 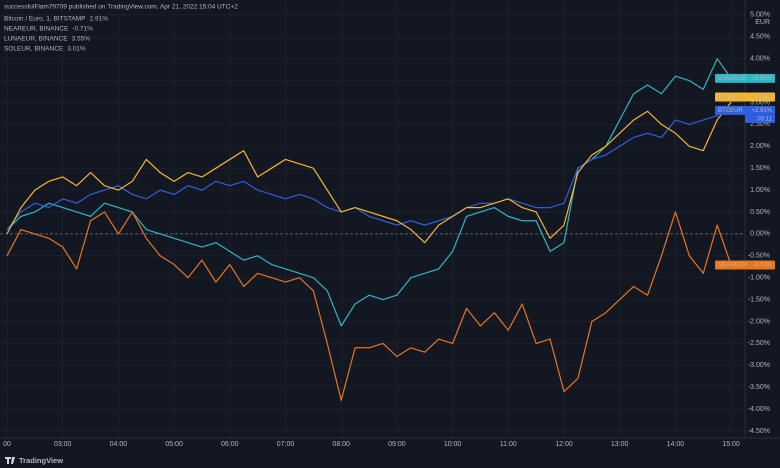 I want to click on legend-name: Bitcoin / Euro, 1, BITSTAMP, so click(x=45, y=19).